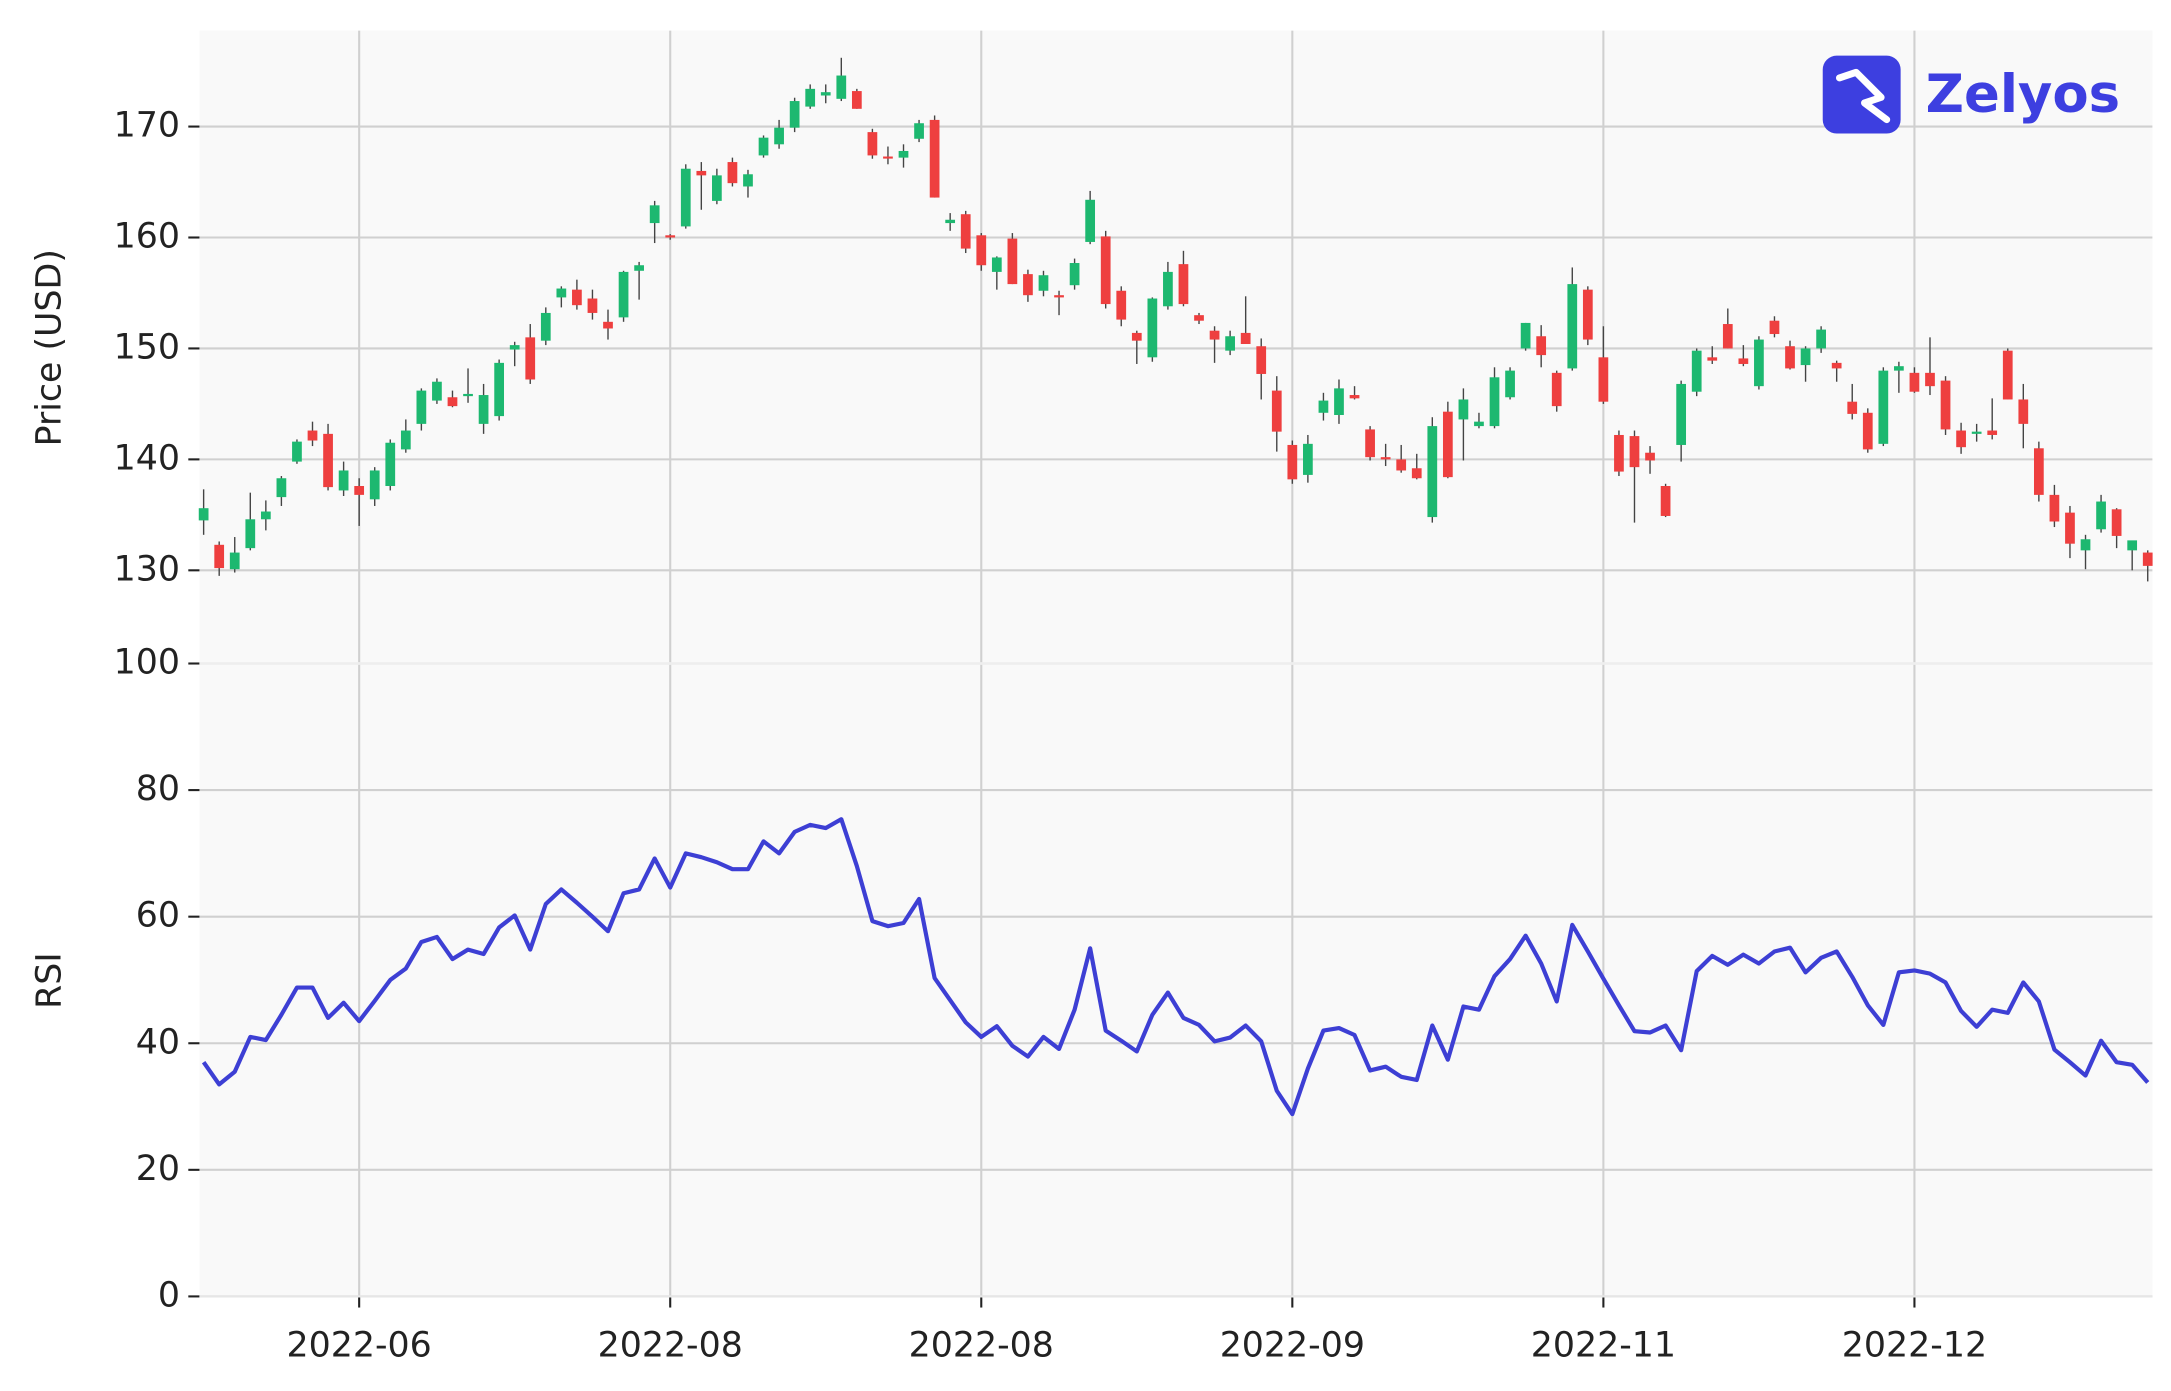 Image resolution: width=2171 pixels, height=1391 pixels. What do you see at coordinates (147, 663) in the screenshot?
I see `y-tick-label: 100` at bounding box center [147, 663].